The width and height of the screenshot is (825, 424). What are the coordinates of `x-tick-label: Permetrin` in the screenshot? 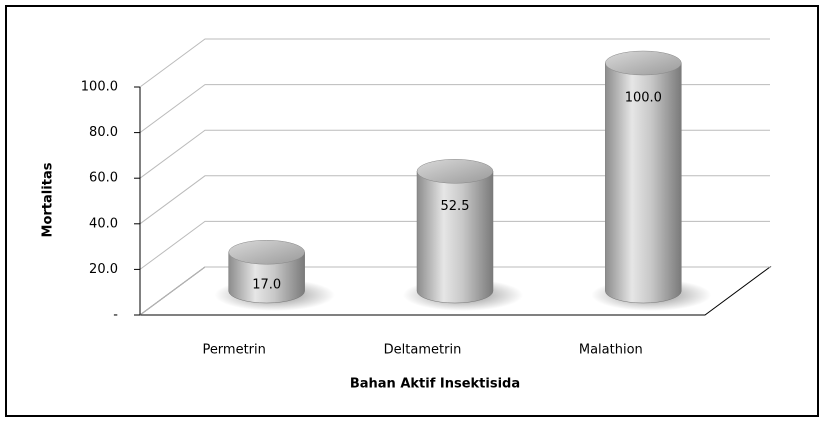 It's located at (233, 350).